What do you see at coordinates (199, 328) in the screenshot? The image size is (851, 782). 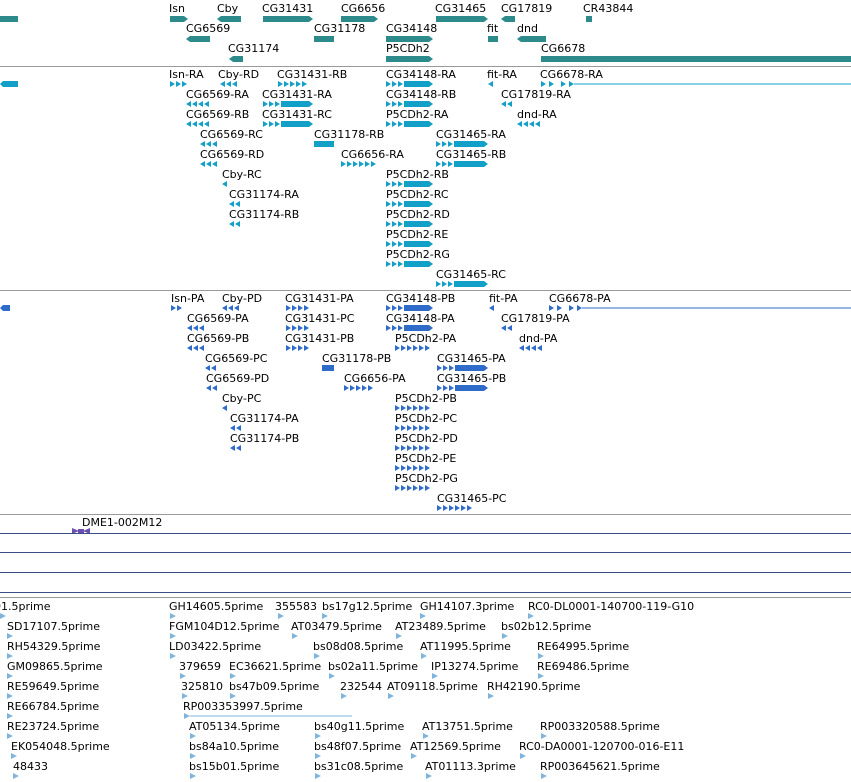 I see `cg6569-pa-glyph` at bounding box center [199, 328].